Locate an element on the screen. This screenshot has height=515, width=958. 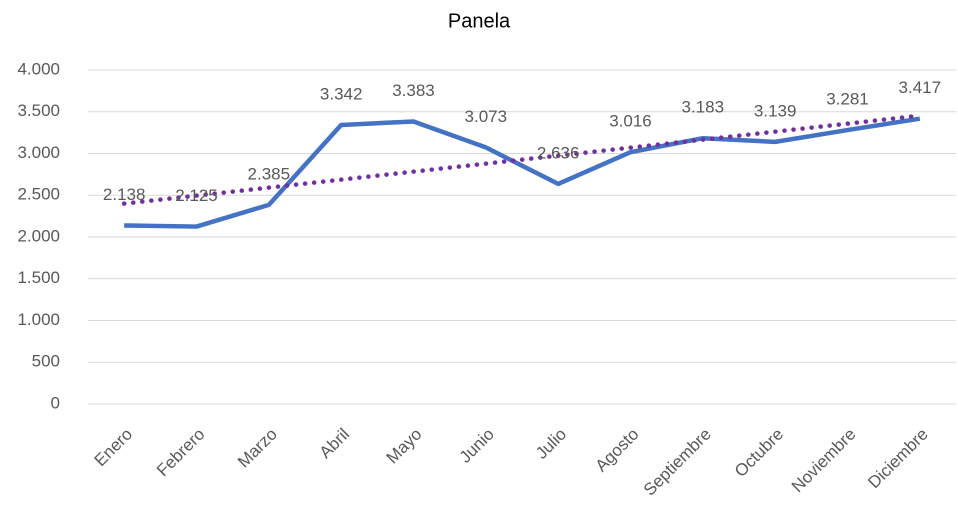
x-tick-label: Junio is located at coordinates (477, 446).